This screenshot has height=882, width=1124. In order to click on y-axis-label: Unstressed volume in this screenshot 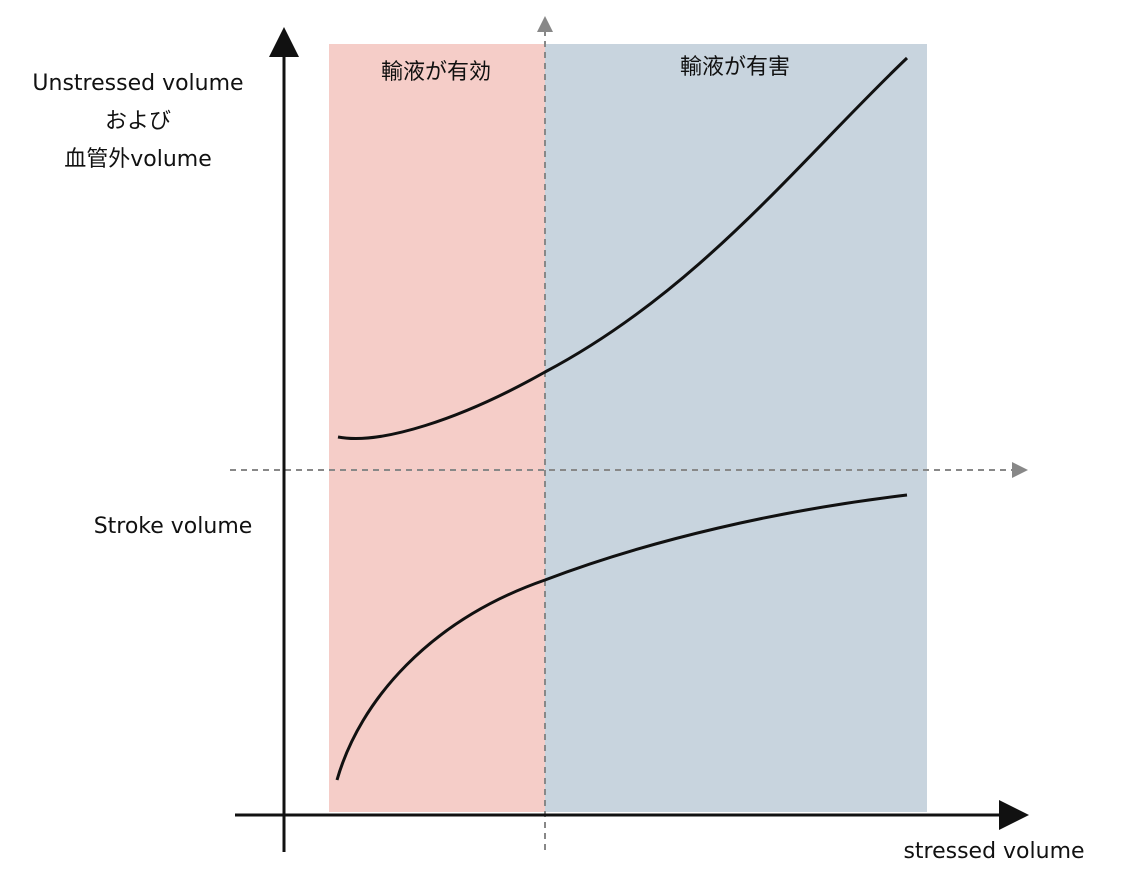, I will do `click(137, 83)`.